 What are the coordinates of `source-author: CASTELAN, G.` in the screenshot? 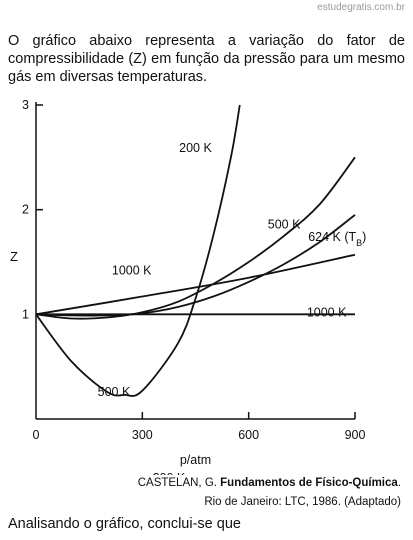 It's located at (179, 483).